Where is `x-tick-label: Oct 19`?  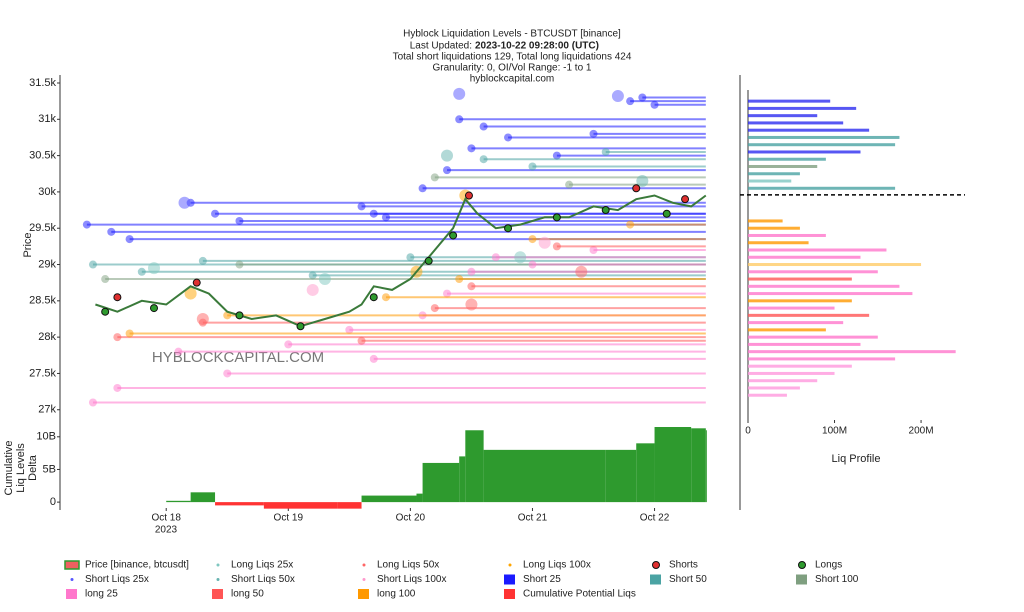
x-tick-label: Oct 19 is located at coordinates (289, 518).